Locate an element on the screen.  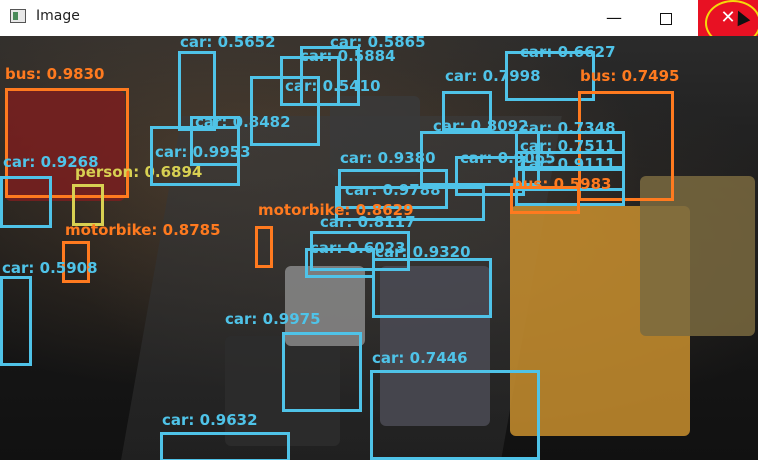
detection-label-car: car: 0.7446 is located at coordinates (420, 358).